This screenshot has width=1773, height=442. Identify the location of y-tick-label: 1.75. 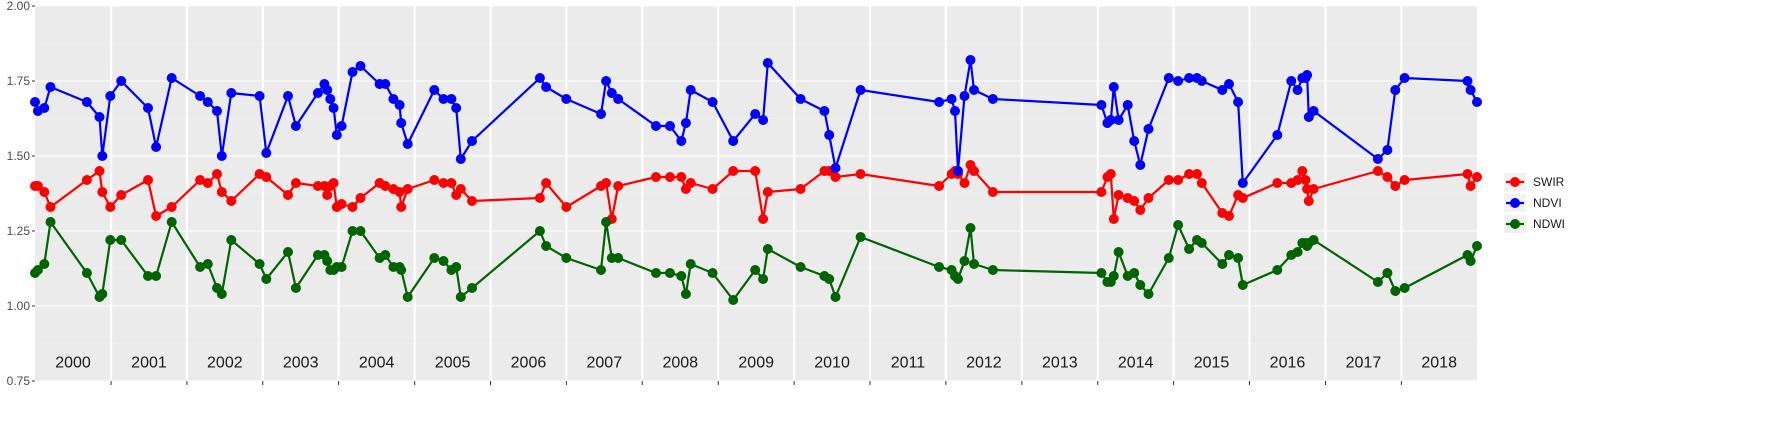
(19, 81).